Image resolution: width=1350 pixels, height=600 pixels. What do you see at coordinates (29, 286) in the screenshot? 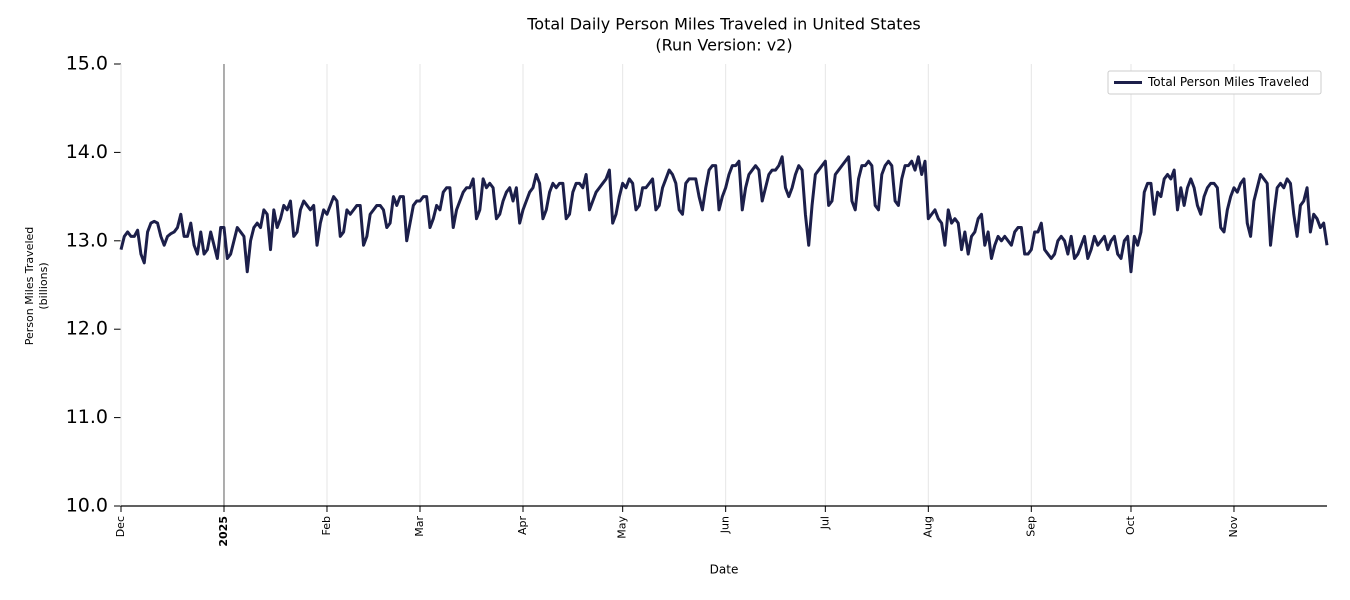
I see `y-axis-label: Person Miles Traveled` at bounding box center [29, 286].